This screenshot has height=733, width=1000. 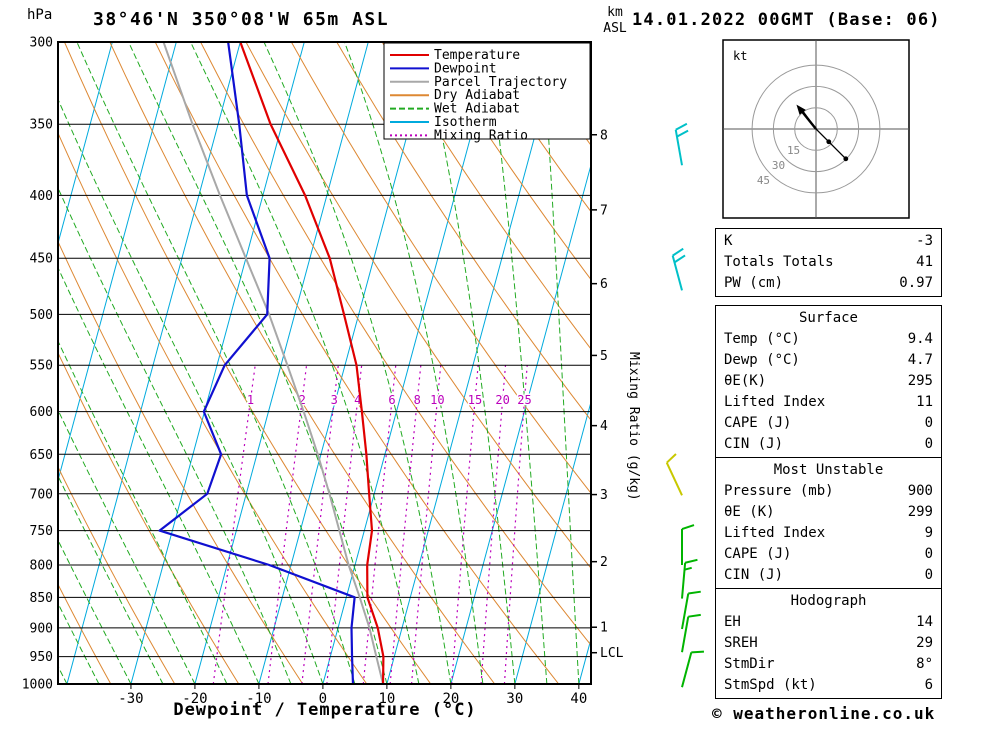 I want to click on pressure-unit-label: hPa, so click(x=40, y=15).